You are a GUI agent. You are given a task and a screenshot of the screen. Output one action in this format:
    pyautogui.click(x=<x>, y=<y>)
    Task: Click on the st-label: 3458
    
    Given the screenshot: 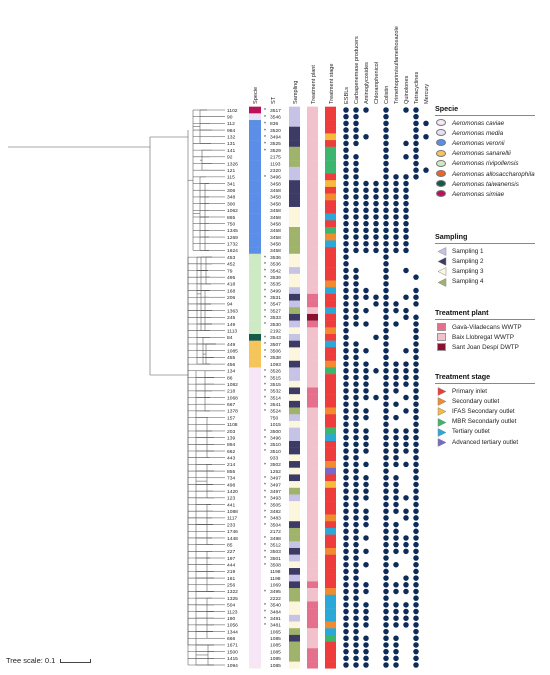 What is the action you would take?
    pyautogui.click(x=275, y=184)
    